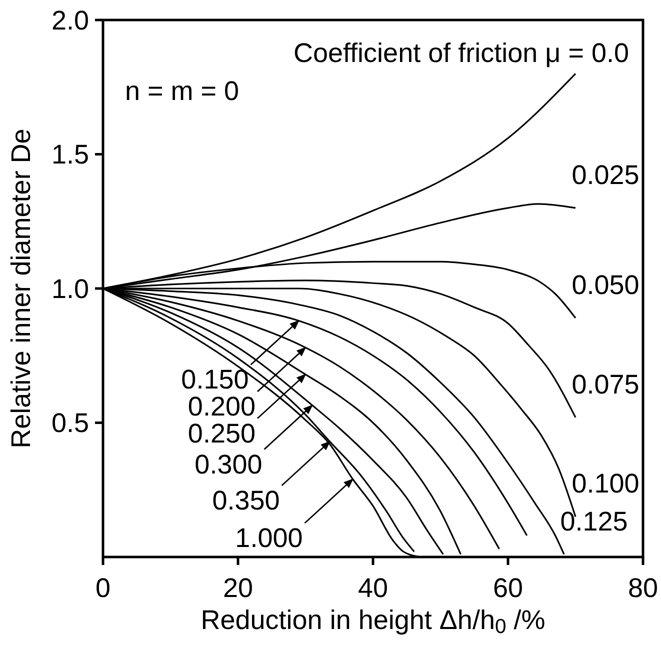 This screenshot has height=645, width=661. I want to click on annotation: 0.025, so click(606, 175).